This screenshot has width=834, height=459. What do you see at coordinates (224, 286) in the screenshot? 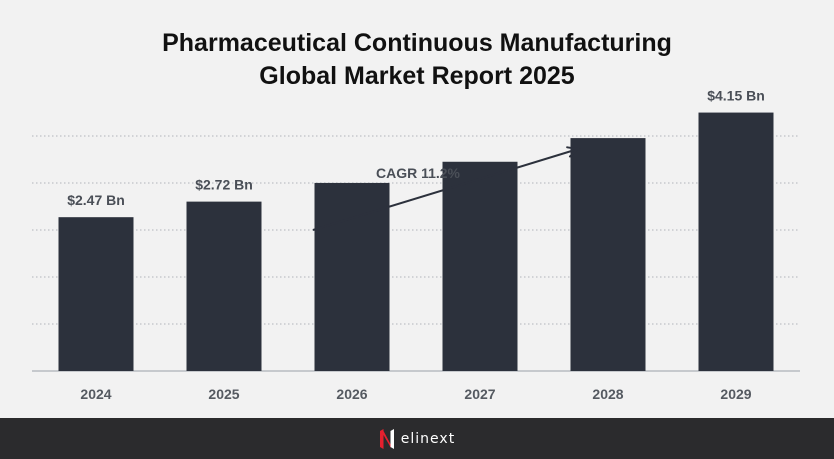
I see `bar-2025` at bounding box center [224, 286].